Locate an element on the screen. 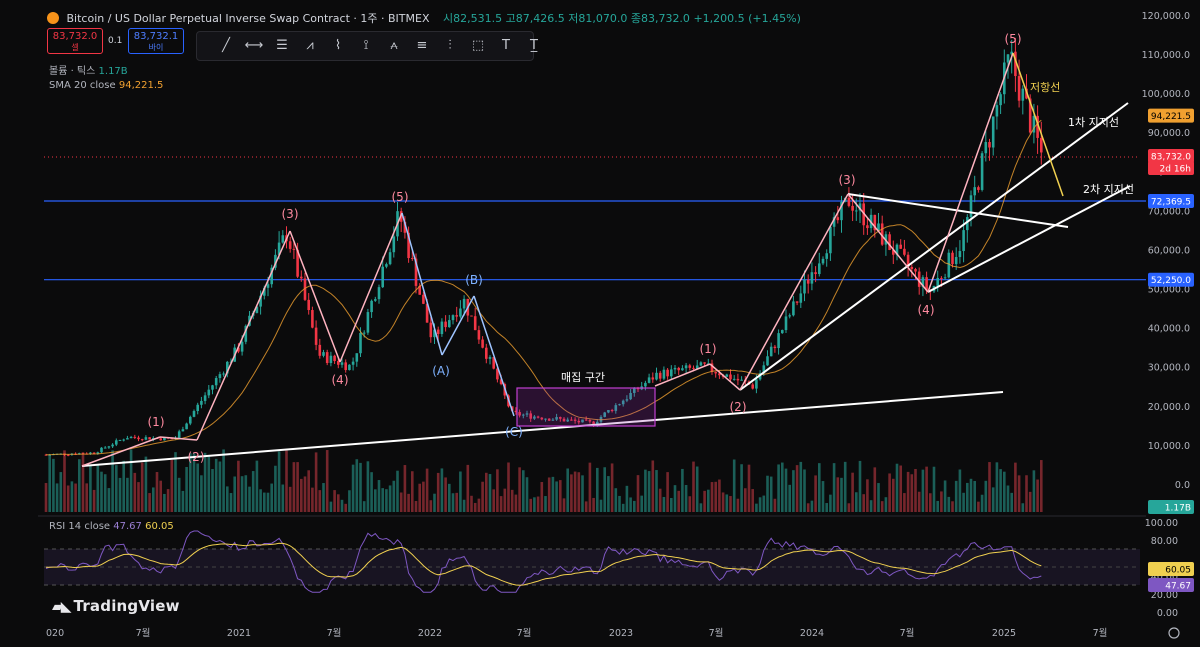  sma-legend: SMA 20 close 94,221.5 is located at coordinates (106, 85).